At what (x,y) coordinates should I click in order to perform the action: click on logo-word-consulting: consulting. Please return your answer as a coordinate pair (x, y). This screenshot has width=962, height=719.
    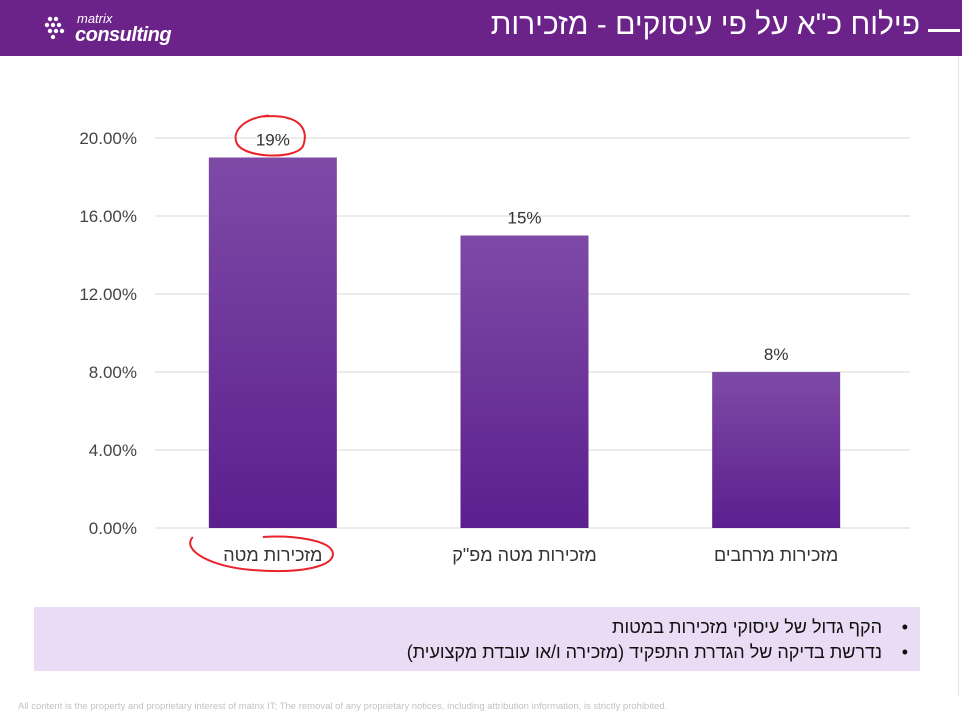
    Looking at the image, I should click on (123, 34).